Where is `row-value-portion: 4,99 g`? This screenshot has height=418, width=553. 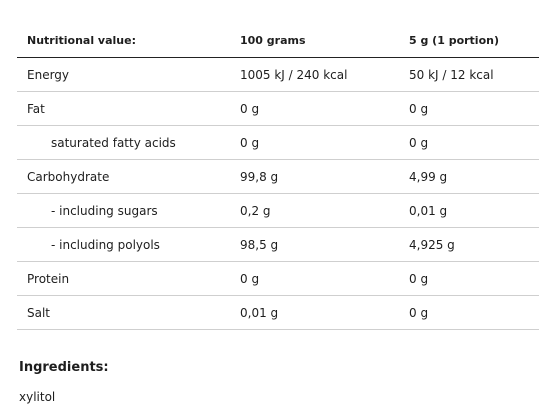 row-value-portion: 4,99 g is located at coordinates (469, 176).